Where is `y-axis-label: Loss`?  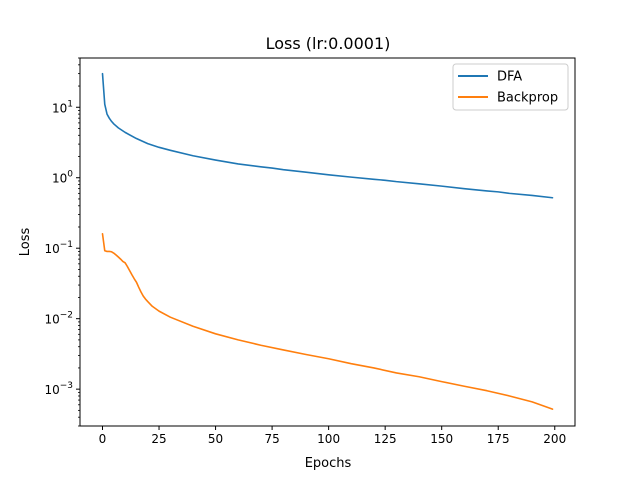
y-axis-label: Loss is located at coordinates (25, 242).